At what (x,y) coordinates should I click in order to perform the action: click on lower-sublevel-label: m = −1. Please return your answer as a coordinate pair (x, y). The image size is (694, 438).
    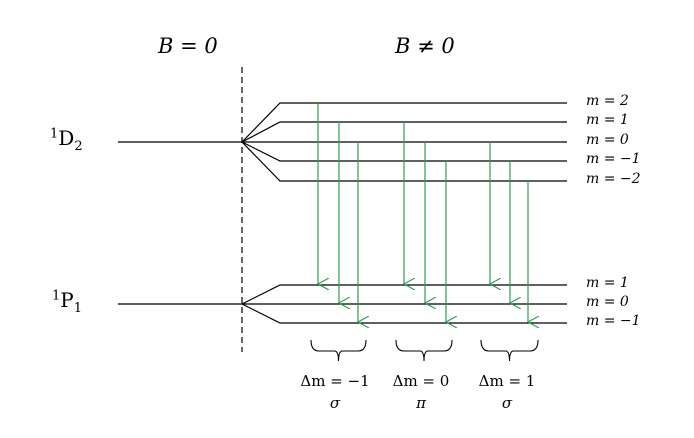
    Looking at the image, I should click on (613, 321).